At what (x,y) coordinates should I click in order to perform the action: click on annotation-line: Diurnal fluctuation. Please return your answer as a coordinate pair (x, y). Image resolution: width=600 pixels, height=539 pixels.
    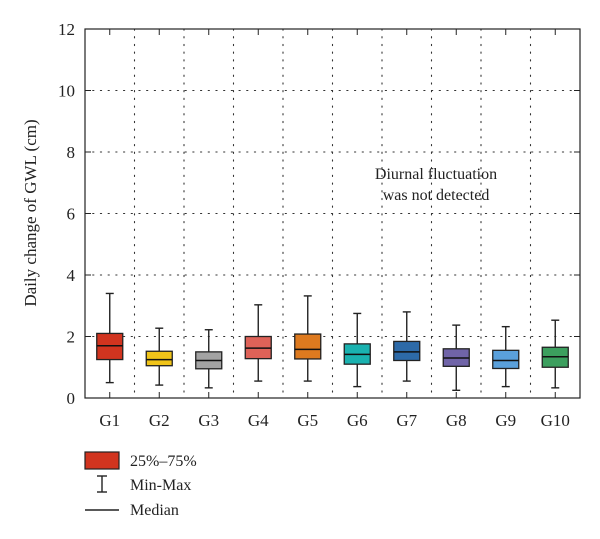
    Looking at the image, I should click on (436, 174).